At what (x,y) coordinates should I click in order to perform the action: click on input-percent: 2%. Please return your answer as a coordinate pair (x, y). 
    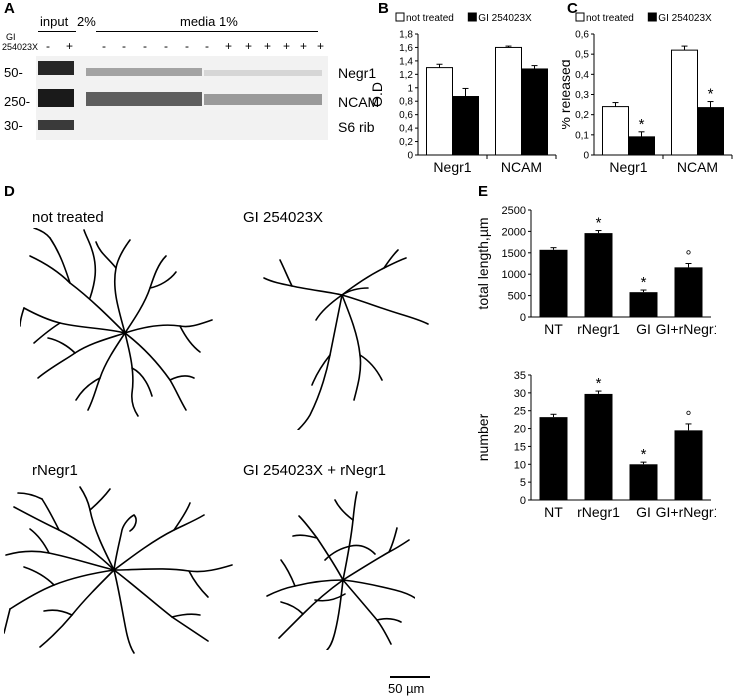
    Looking at the image, I should click on (86, 21).